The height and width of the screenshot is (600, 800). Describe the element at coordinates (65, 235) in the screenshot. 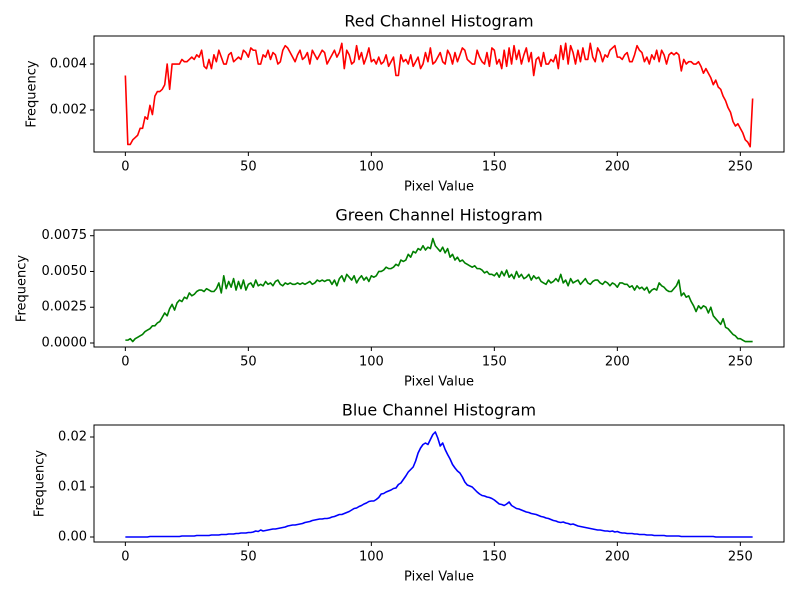

I see `y-tick-label: 0.0075` at that location.